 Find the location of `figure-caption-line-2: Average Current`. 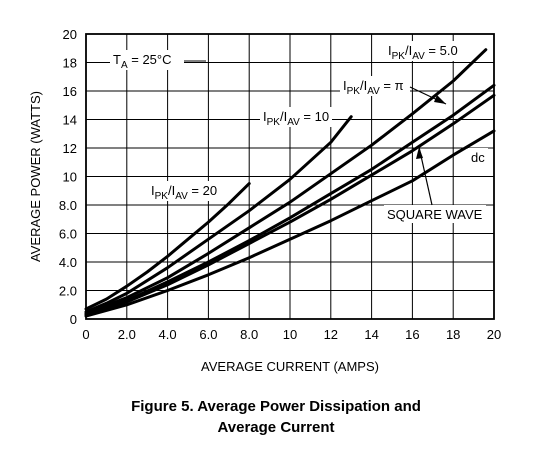

figure-caption-line-2: Average Current is located at coordinates (276, 427).